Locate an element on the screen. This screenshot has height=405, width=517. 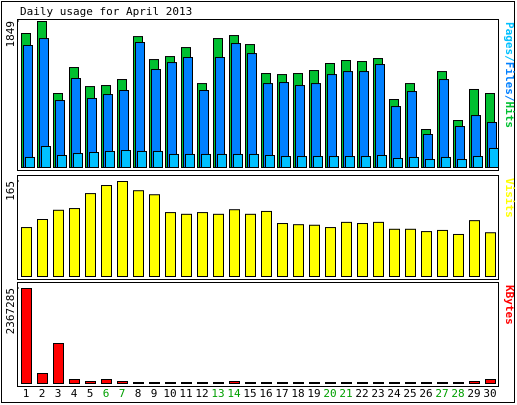
legend: KBytes is located at coordinates (509, 305).